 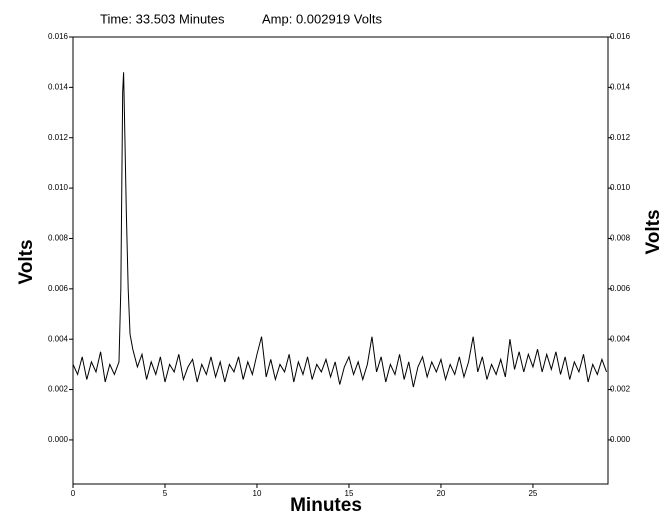 I want to click on amp-readout: Amp: 0.002919 Volts, so click(x=322, y=18).